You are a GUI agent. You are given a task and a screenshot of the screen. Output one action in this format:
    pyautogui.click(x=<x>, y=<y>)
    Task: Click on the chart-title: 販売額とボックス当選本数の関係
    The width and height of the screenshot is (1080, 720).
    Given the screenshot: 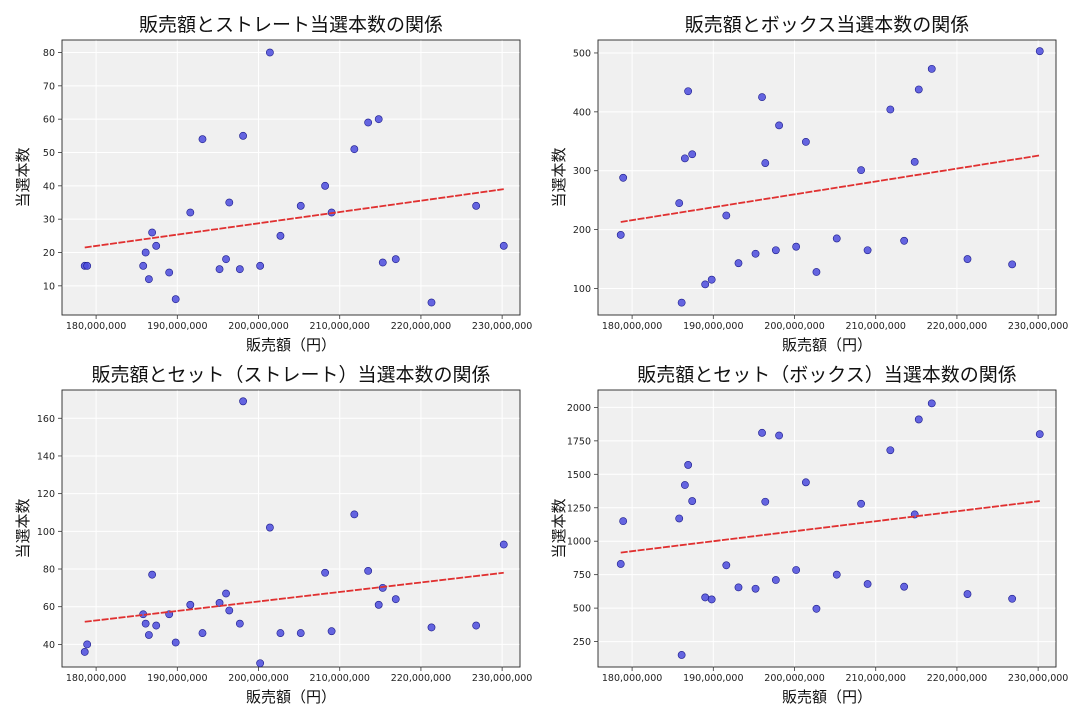 What is the action you would take?
    pyautogui.click(x=827, y=25)
    